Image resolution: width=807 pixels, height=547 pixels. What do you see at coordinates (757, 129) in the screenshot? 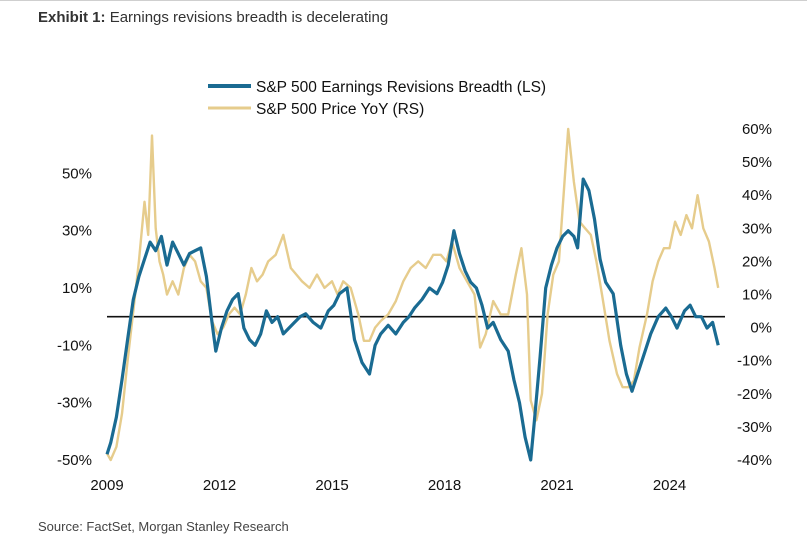
I see `right-tick-label: 60%` at bounding box center [757, 129].